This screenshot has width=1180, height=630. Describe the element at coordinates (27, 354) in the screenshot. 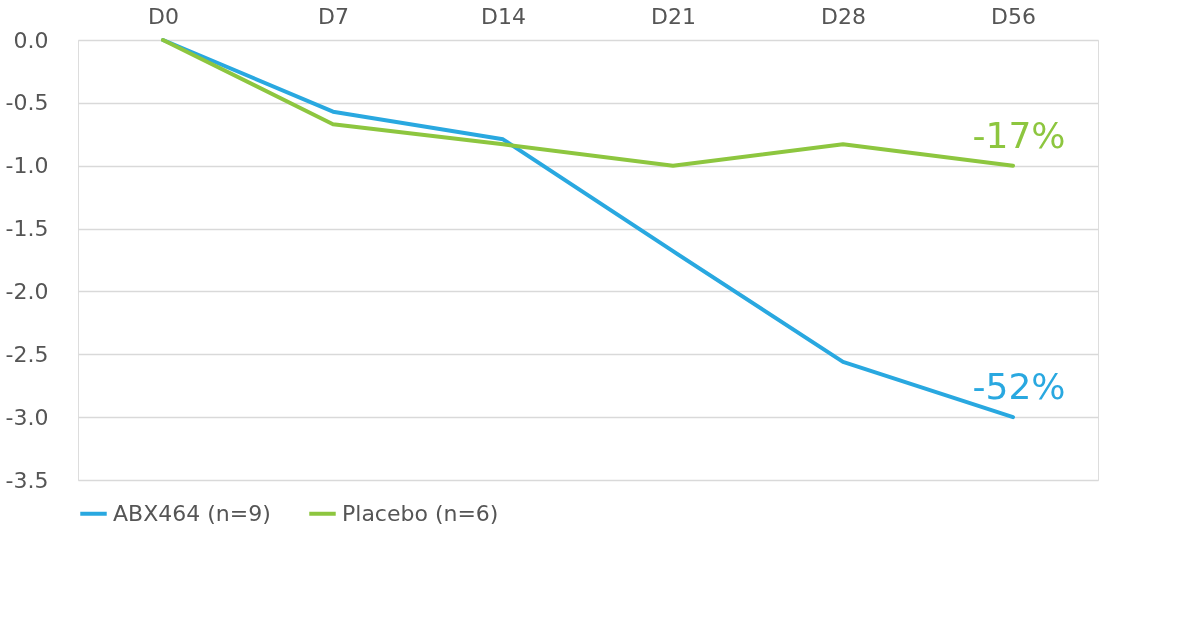

I see `y-tick-label: -2.5` at that location.